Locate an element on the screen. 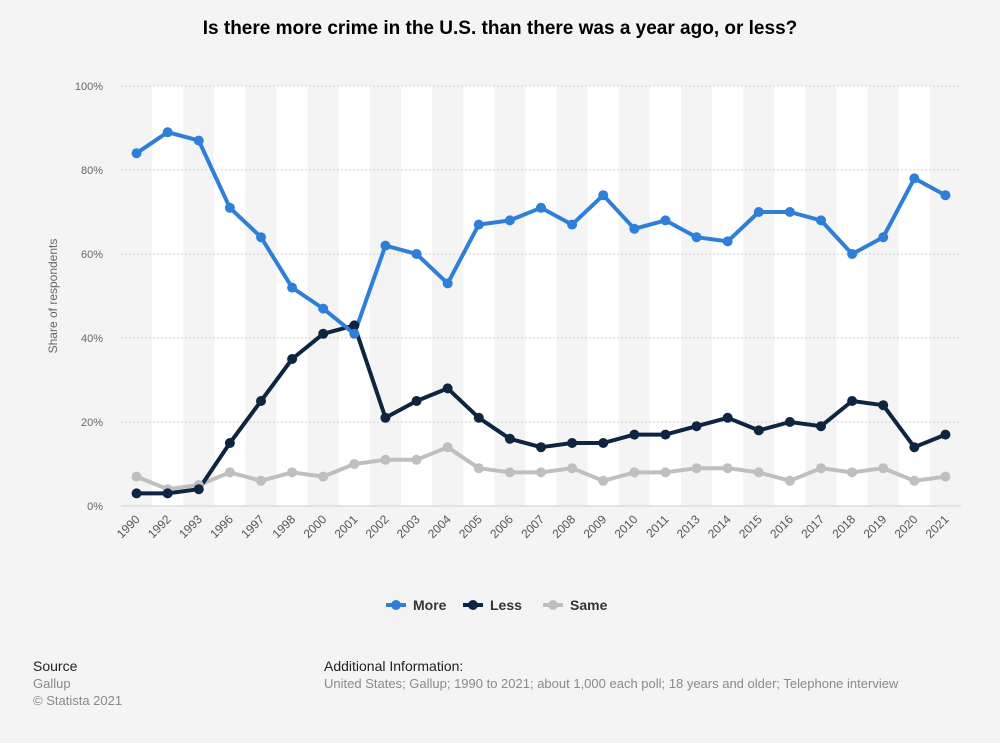  legend-item-less: Less is located at coordinates (492, 605).